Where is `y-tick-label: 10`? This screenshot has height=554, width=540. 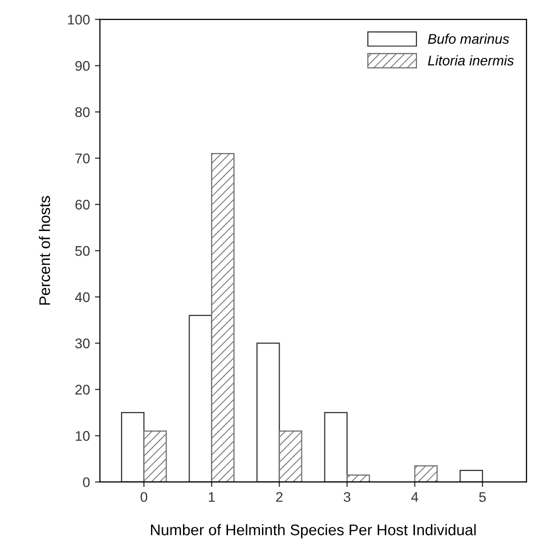
y-tick-label: 10 is located at coordinates (83, 436).